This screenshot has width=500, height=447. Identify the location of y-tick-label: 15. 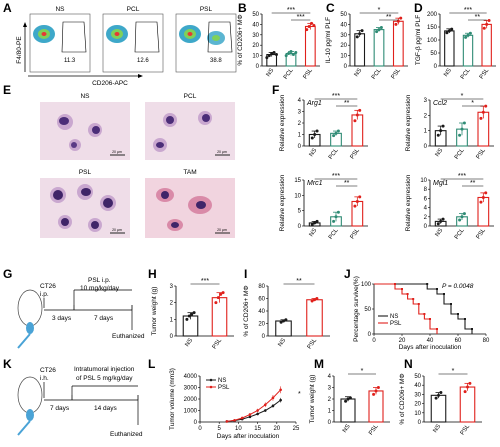
(297, 181).